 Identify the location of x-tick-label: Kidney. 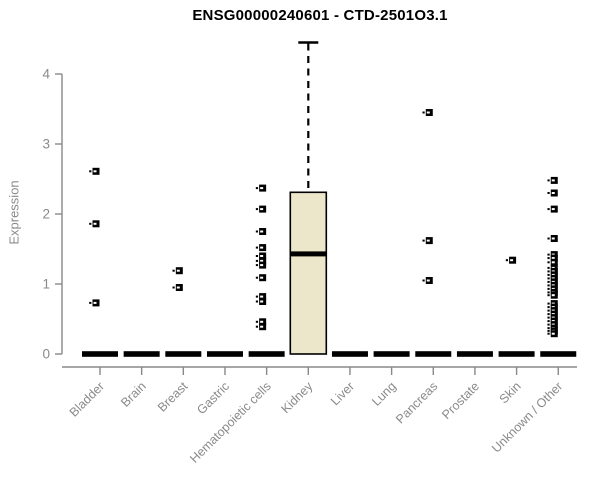
(296, 397).